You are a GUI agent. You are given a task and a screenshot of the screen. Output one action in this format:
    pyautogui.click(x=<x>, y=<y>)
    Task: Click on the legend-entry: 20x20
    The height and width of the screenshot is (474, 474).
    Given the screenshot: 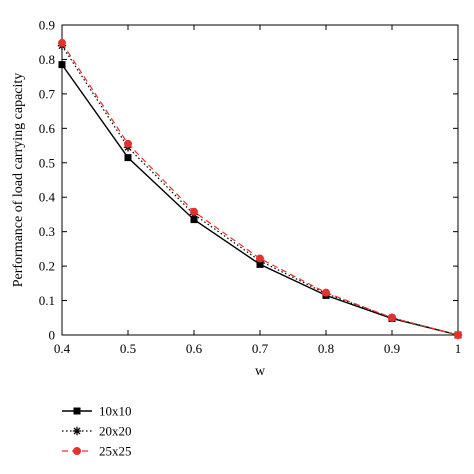 What is the action you would take?
    pyautogui.click(x=97, y=431)
    